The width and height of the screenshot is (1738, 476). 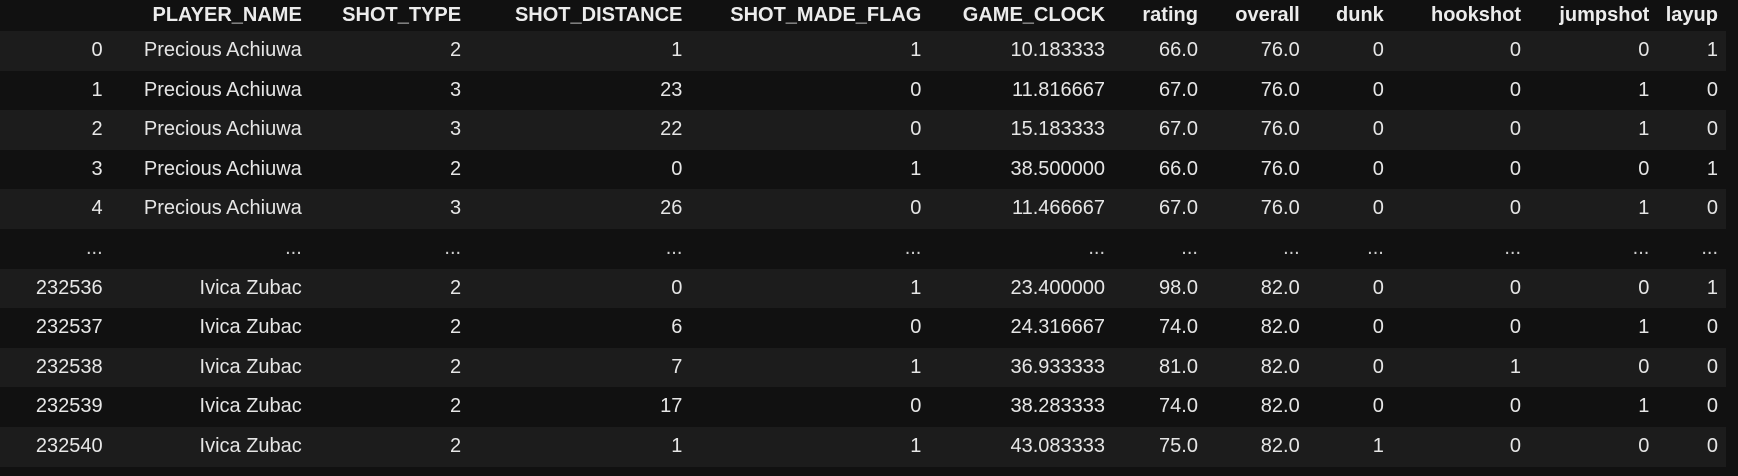 I want to click on column-header-game-clock: GAME_CLOCK, so click(x=1021, y=15).